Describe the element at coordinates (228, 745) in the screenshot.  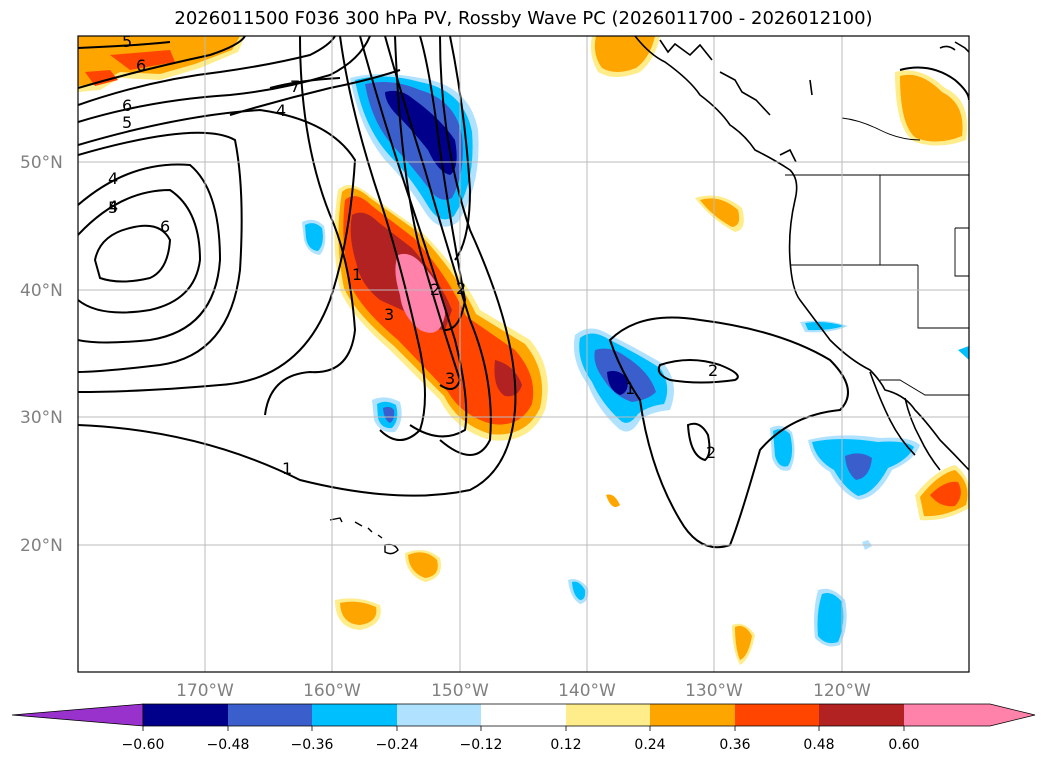
I see `colorbar-tick-label: −0.48` at that location.